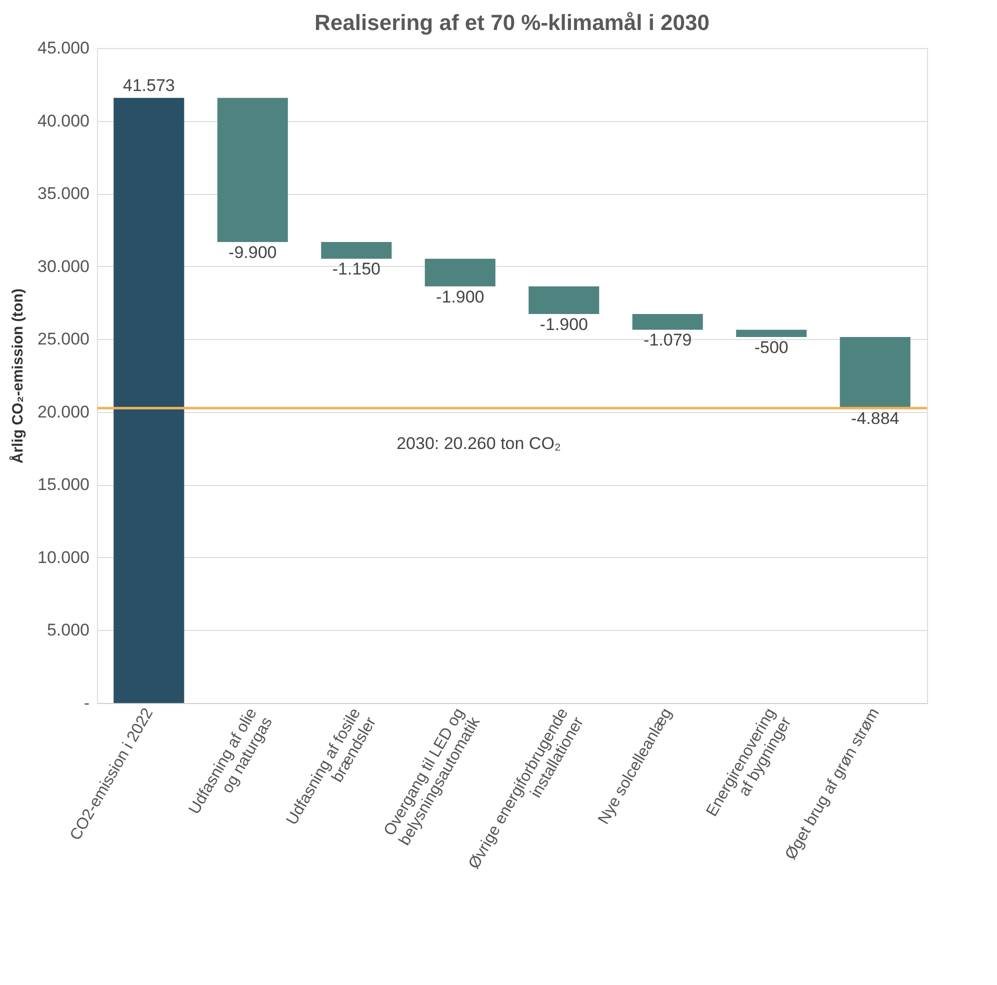  I want to click on y-tick-label: 15.000, so click(64, 484).